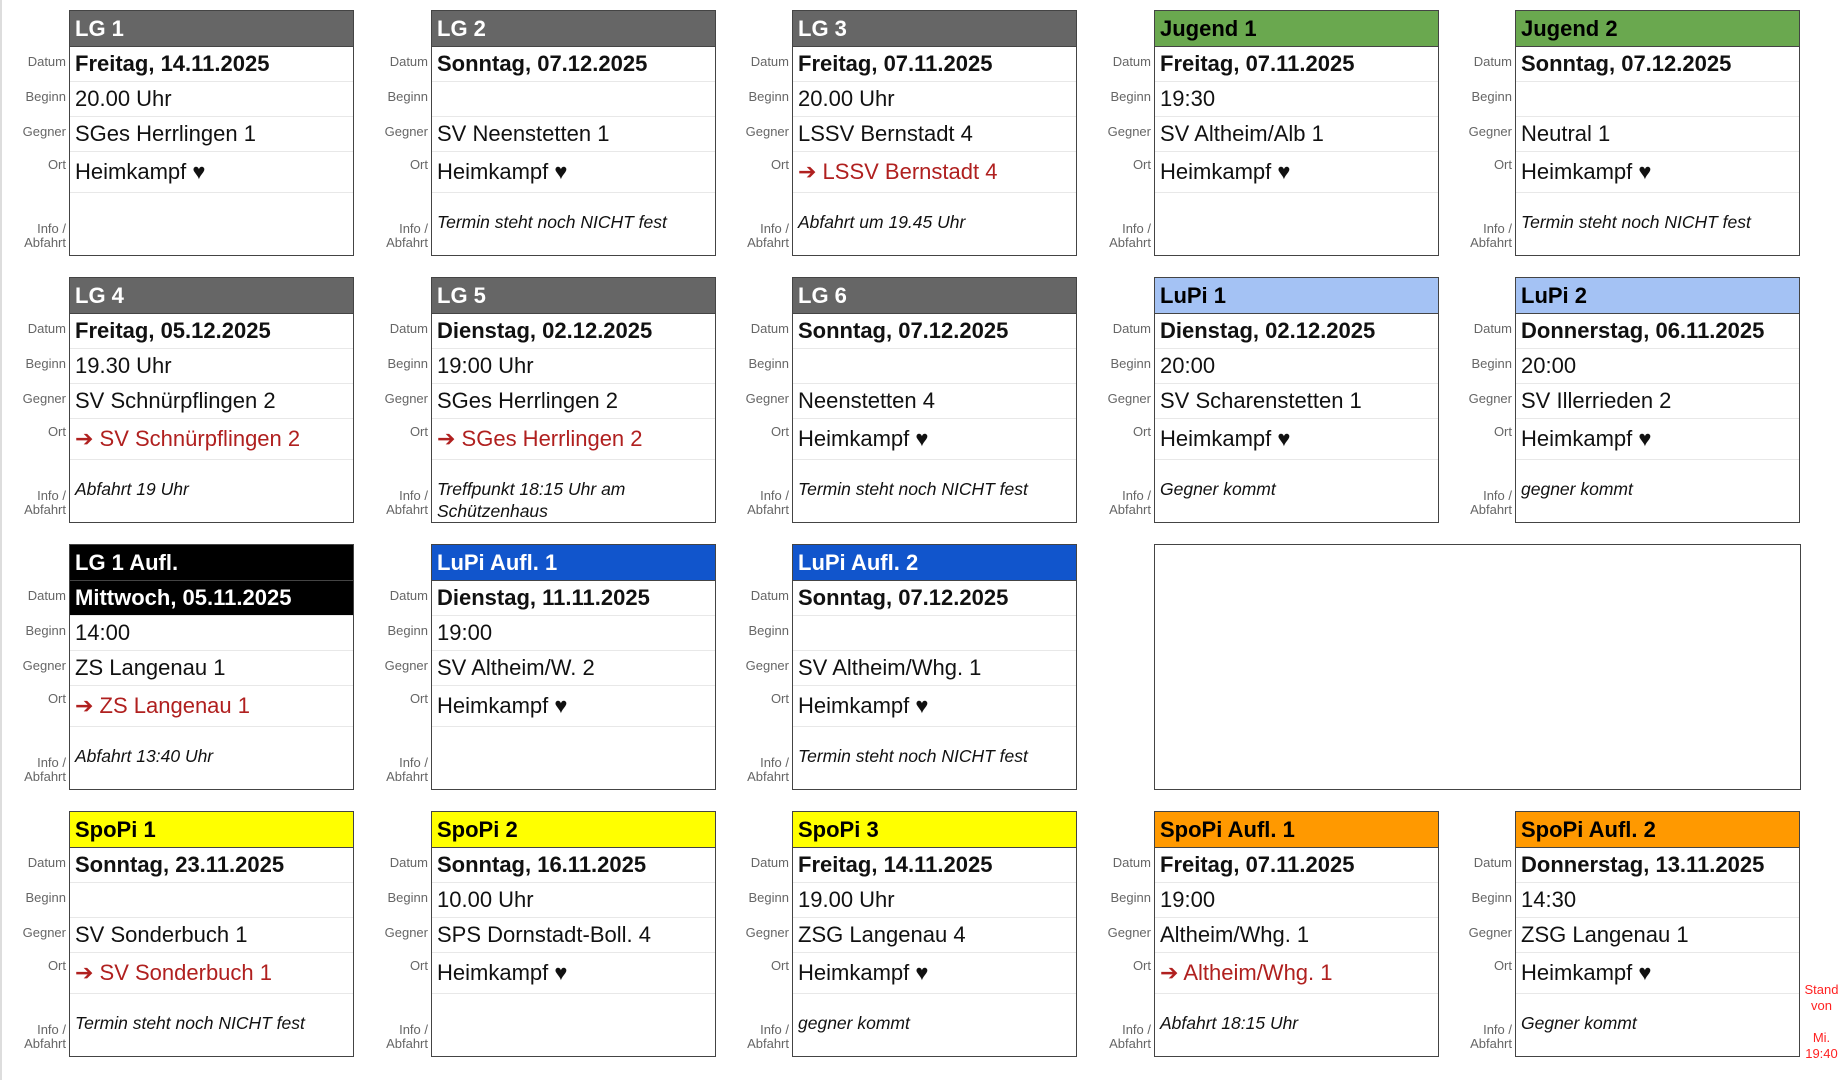 The width and height of the screenshot is (1843, 1080). What do you see at coordinates (934, 172) in the screenshot?
I see `venue: ➔ LSSV Bernstadt 4` at bounding box center [934, 172].